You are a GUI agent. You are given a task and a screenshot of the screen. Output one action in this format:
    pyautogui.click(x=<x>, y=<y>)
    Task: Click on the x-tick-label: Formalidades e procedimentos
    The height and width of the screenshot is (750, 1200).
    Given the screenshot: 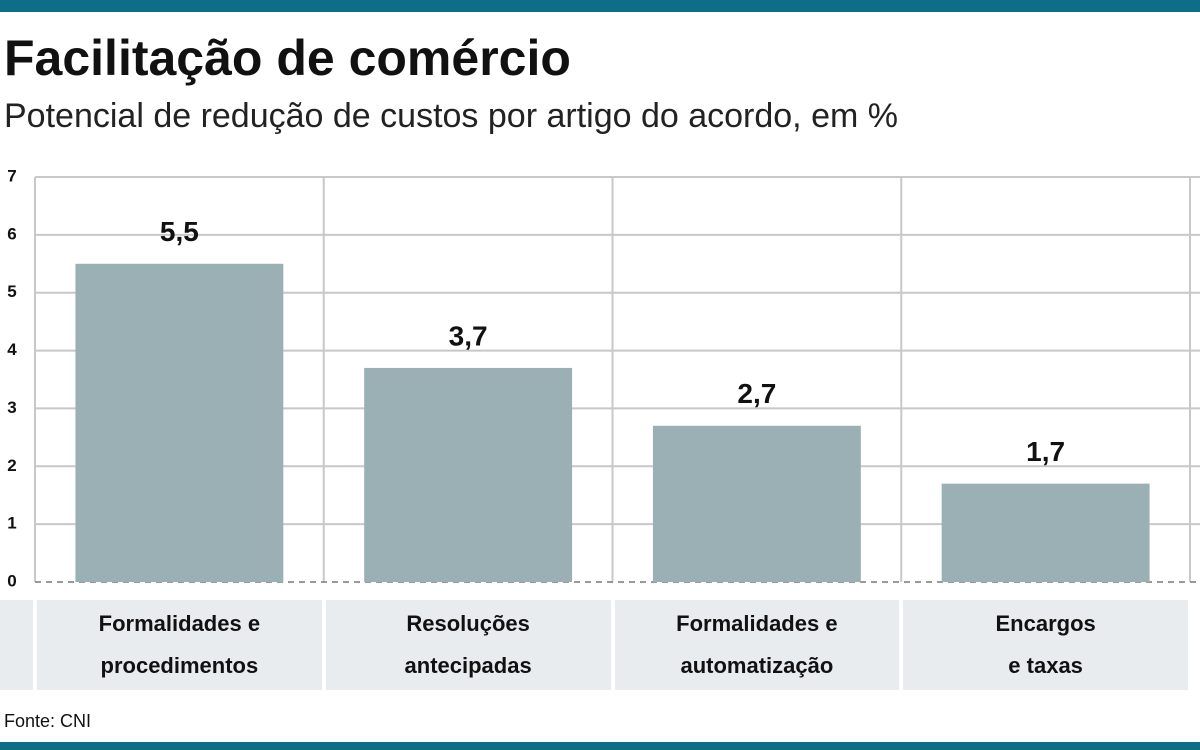 What is the action you would take?
    pyautogui.click(x=179, y=645)
    